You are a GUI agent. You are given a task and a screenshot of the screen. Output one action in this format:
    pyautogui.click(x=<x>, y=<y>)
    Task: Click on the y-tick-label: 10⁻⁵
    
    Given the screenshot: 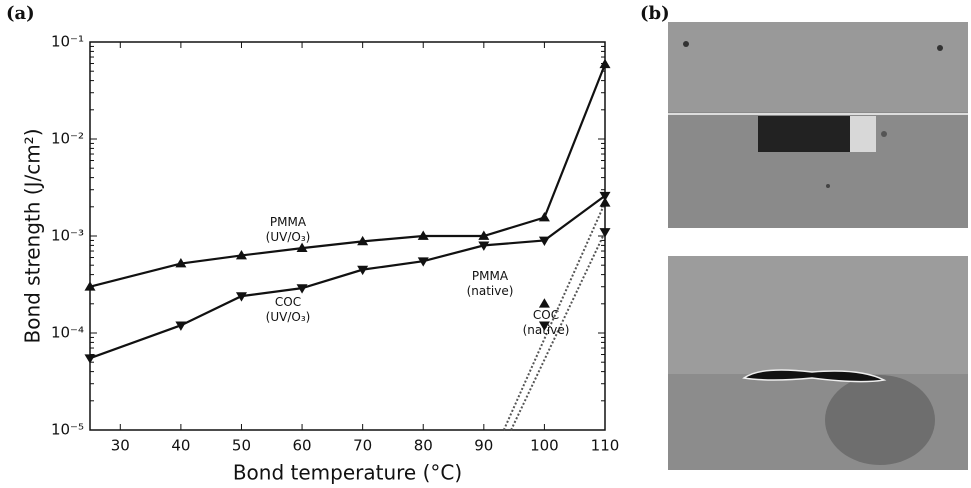 What is the action you would take?
    pyautogui.click(x=67, y=430)
    